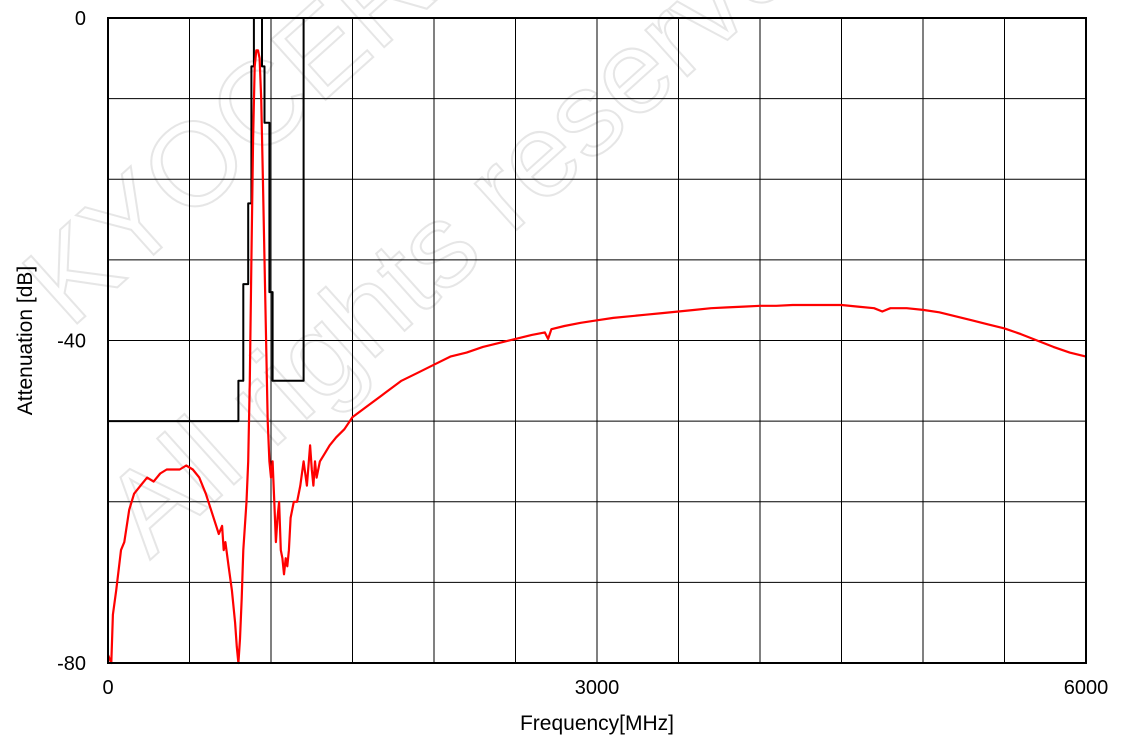 This screenshot has width=1135, height=747. Describe the element at coordinates (71, 664) in the screenshot. I see `y-tick-label: -80` at that location.